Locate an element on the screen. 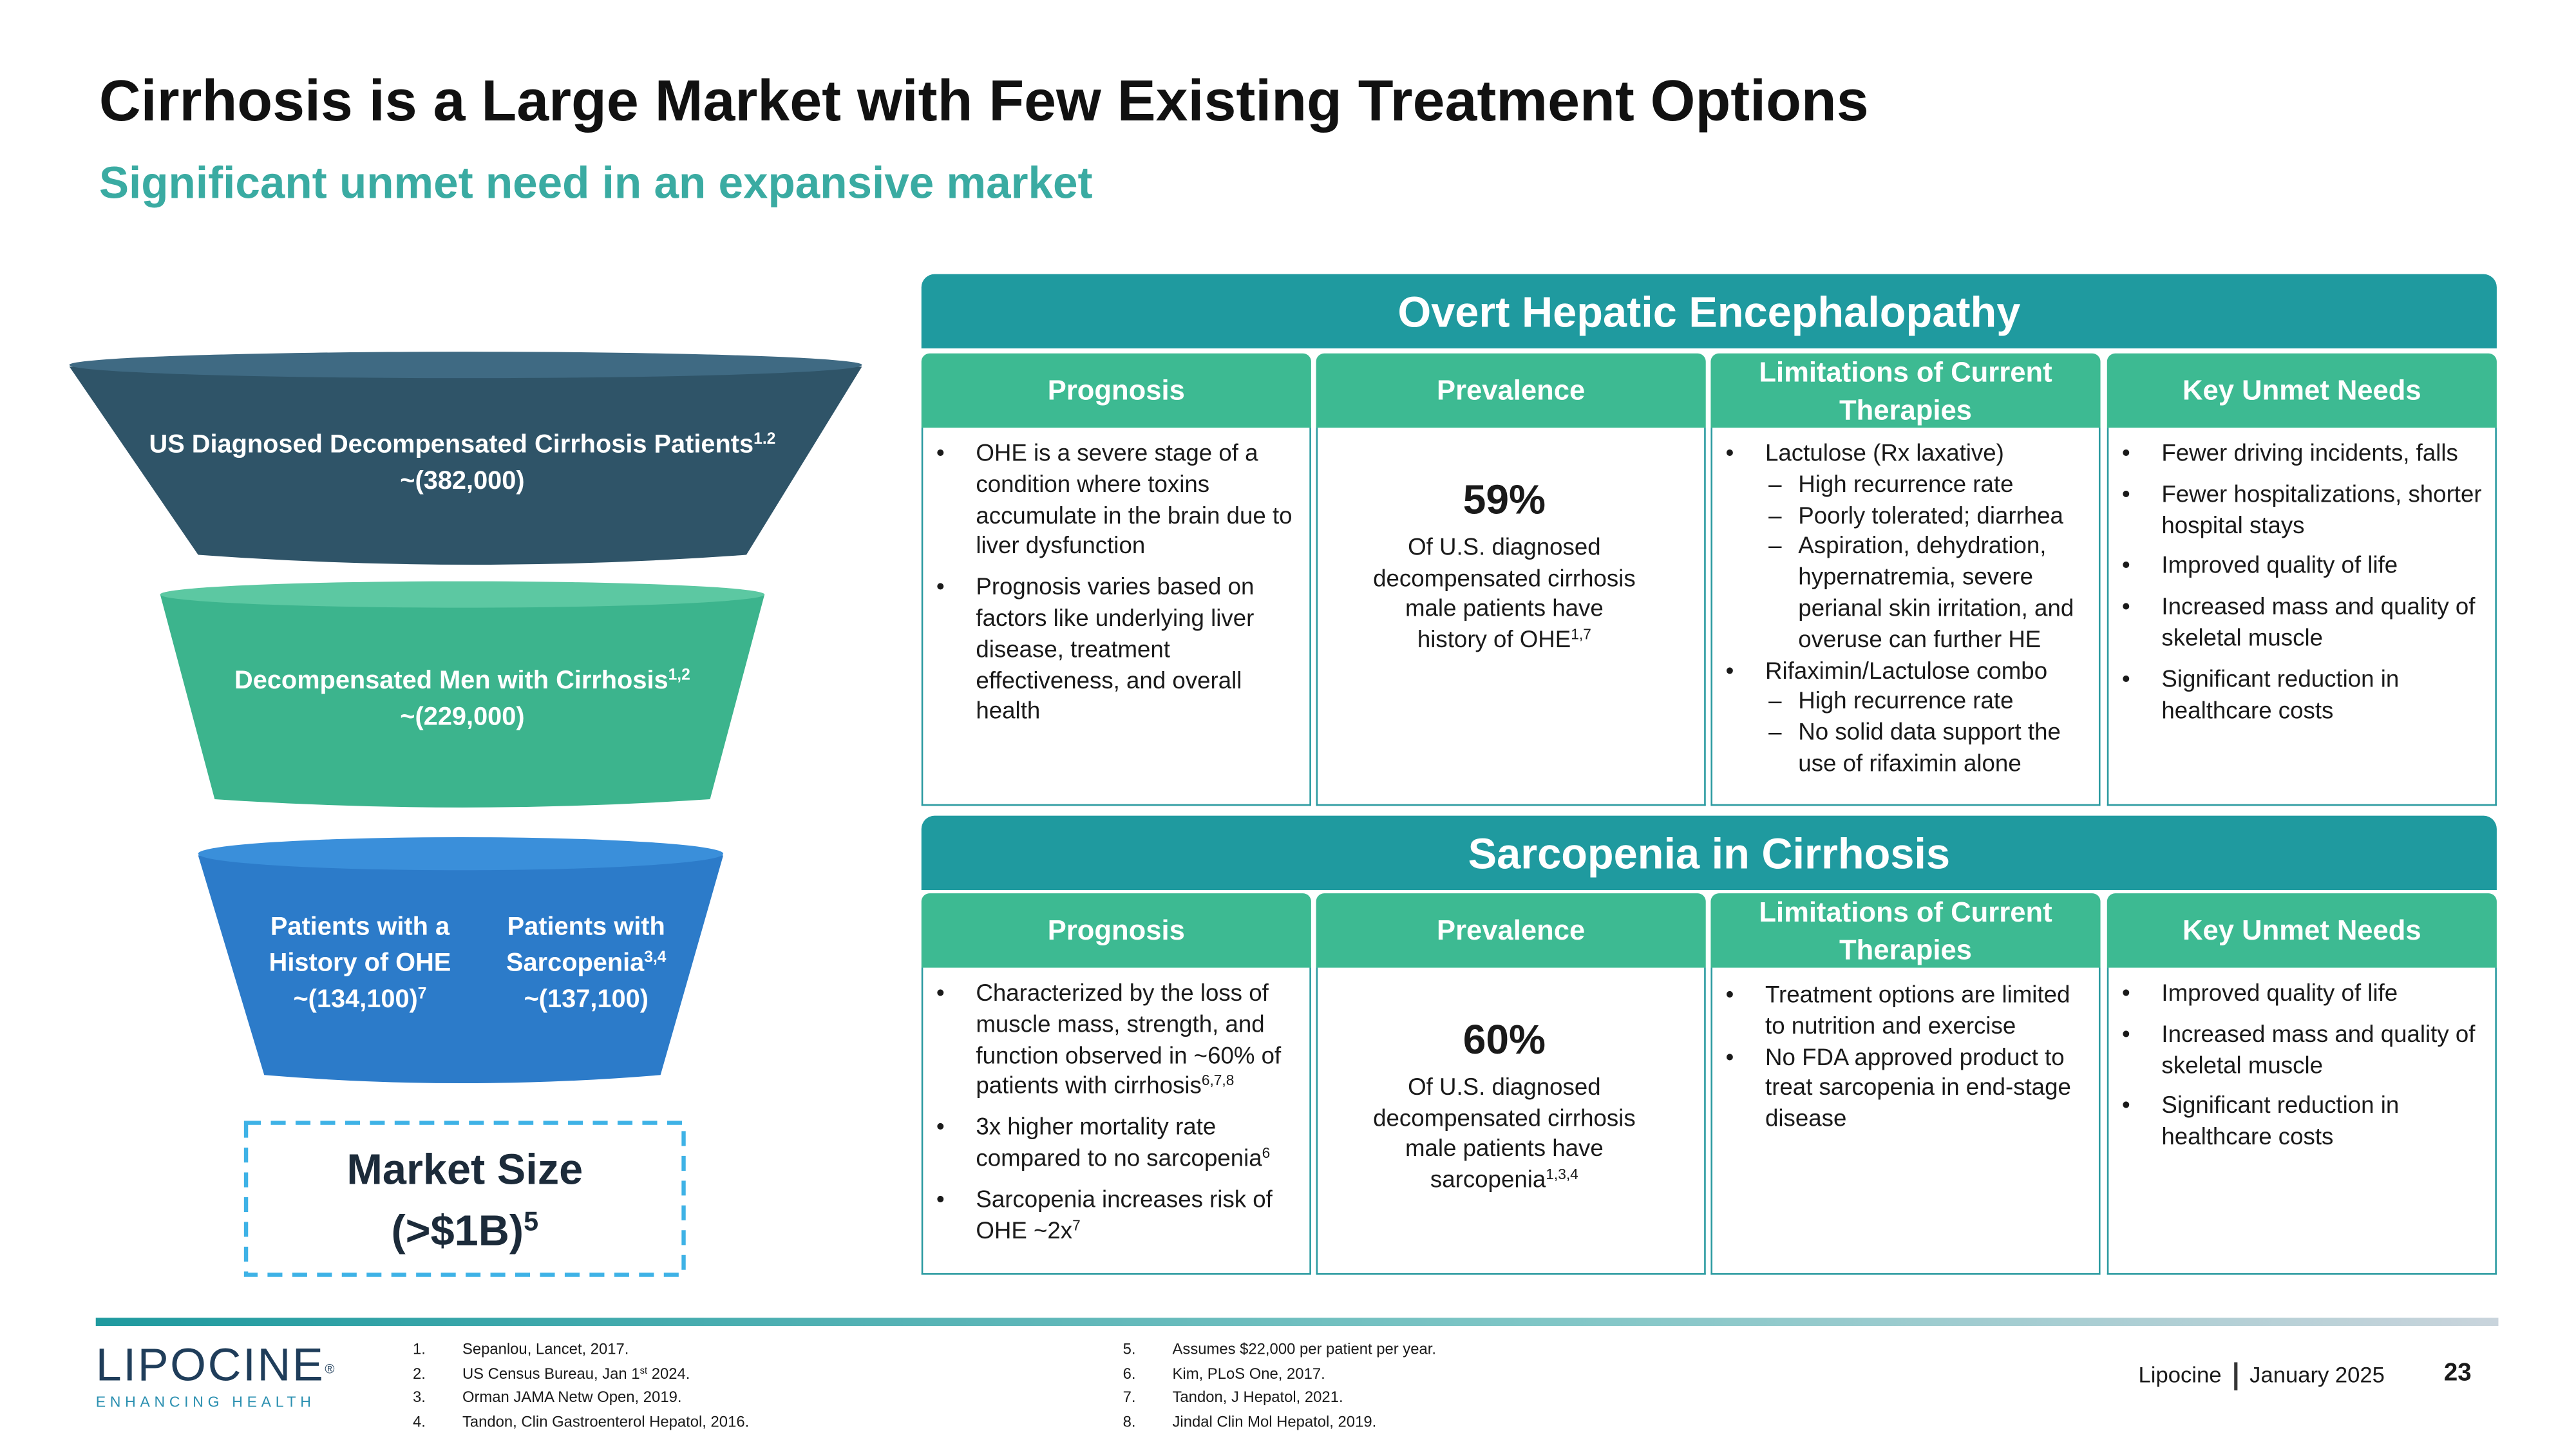 This screenshot has height=1449, width=2576. footnote-number: 3. is located at coordinates (419, 1397).